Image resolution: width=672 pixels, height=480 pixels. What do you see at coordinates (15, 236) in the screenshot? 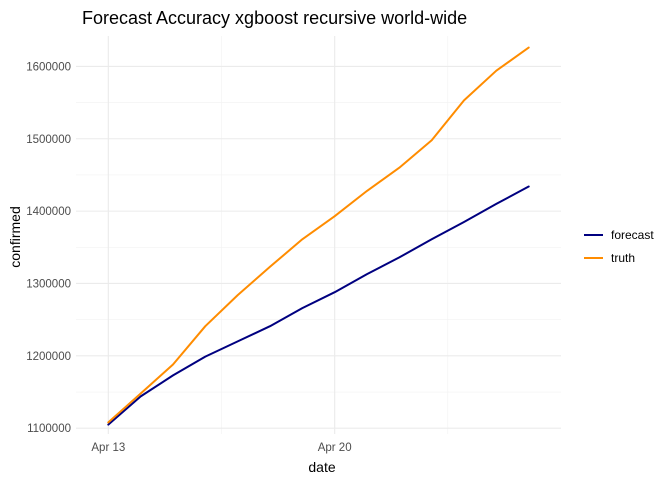
I see `y-axis-label: confirmed` at bounding box center [15, 236].